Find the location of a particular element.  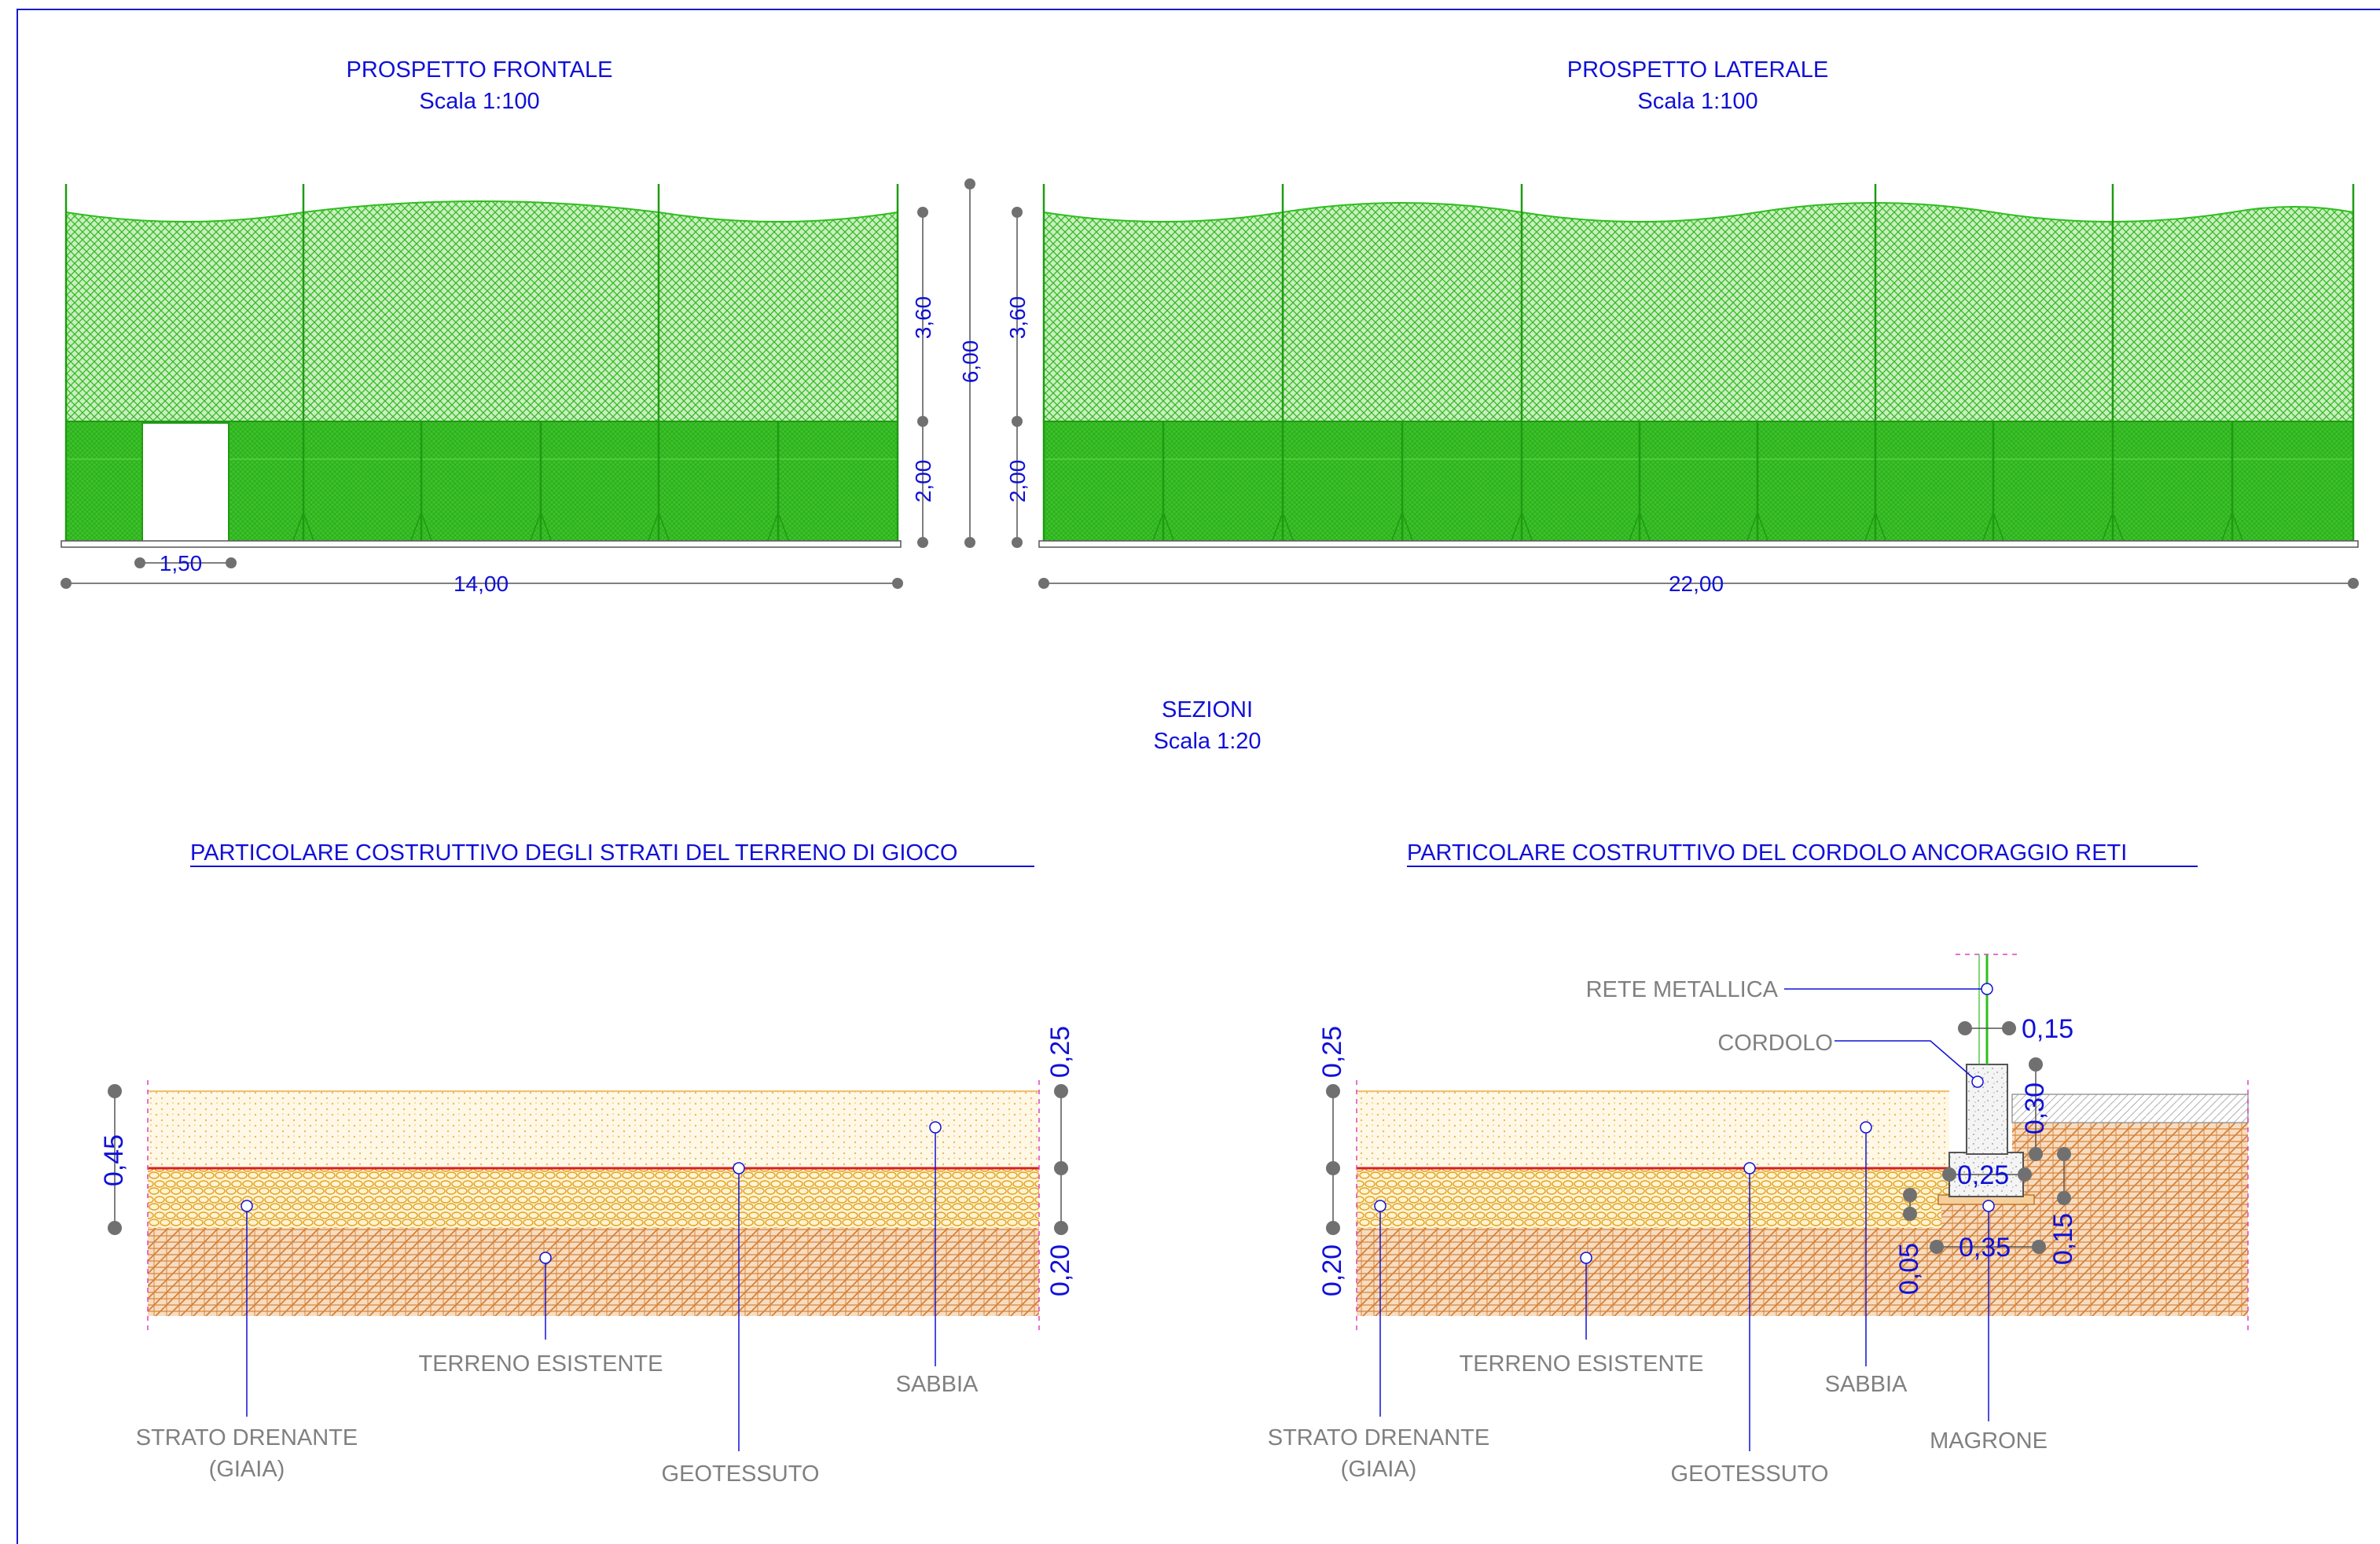

right-label-geotextile: GEOTESSUTO is located at coordinates (1750, 1474).